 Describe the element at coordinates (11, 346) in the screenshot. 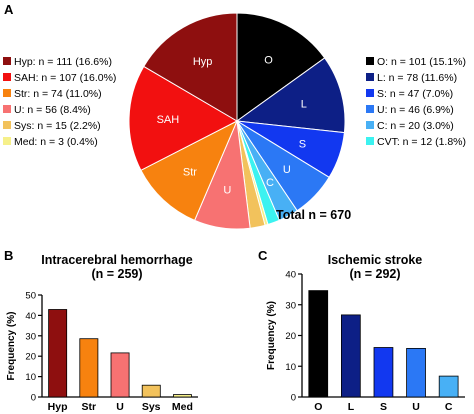

I see `chart-1-ylabel: Frequency (%)` at that location.